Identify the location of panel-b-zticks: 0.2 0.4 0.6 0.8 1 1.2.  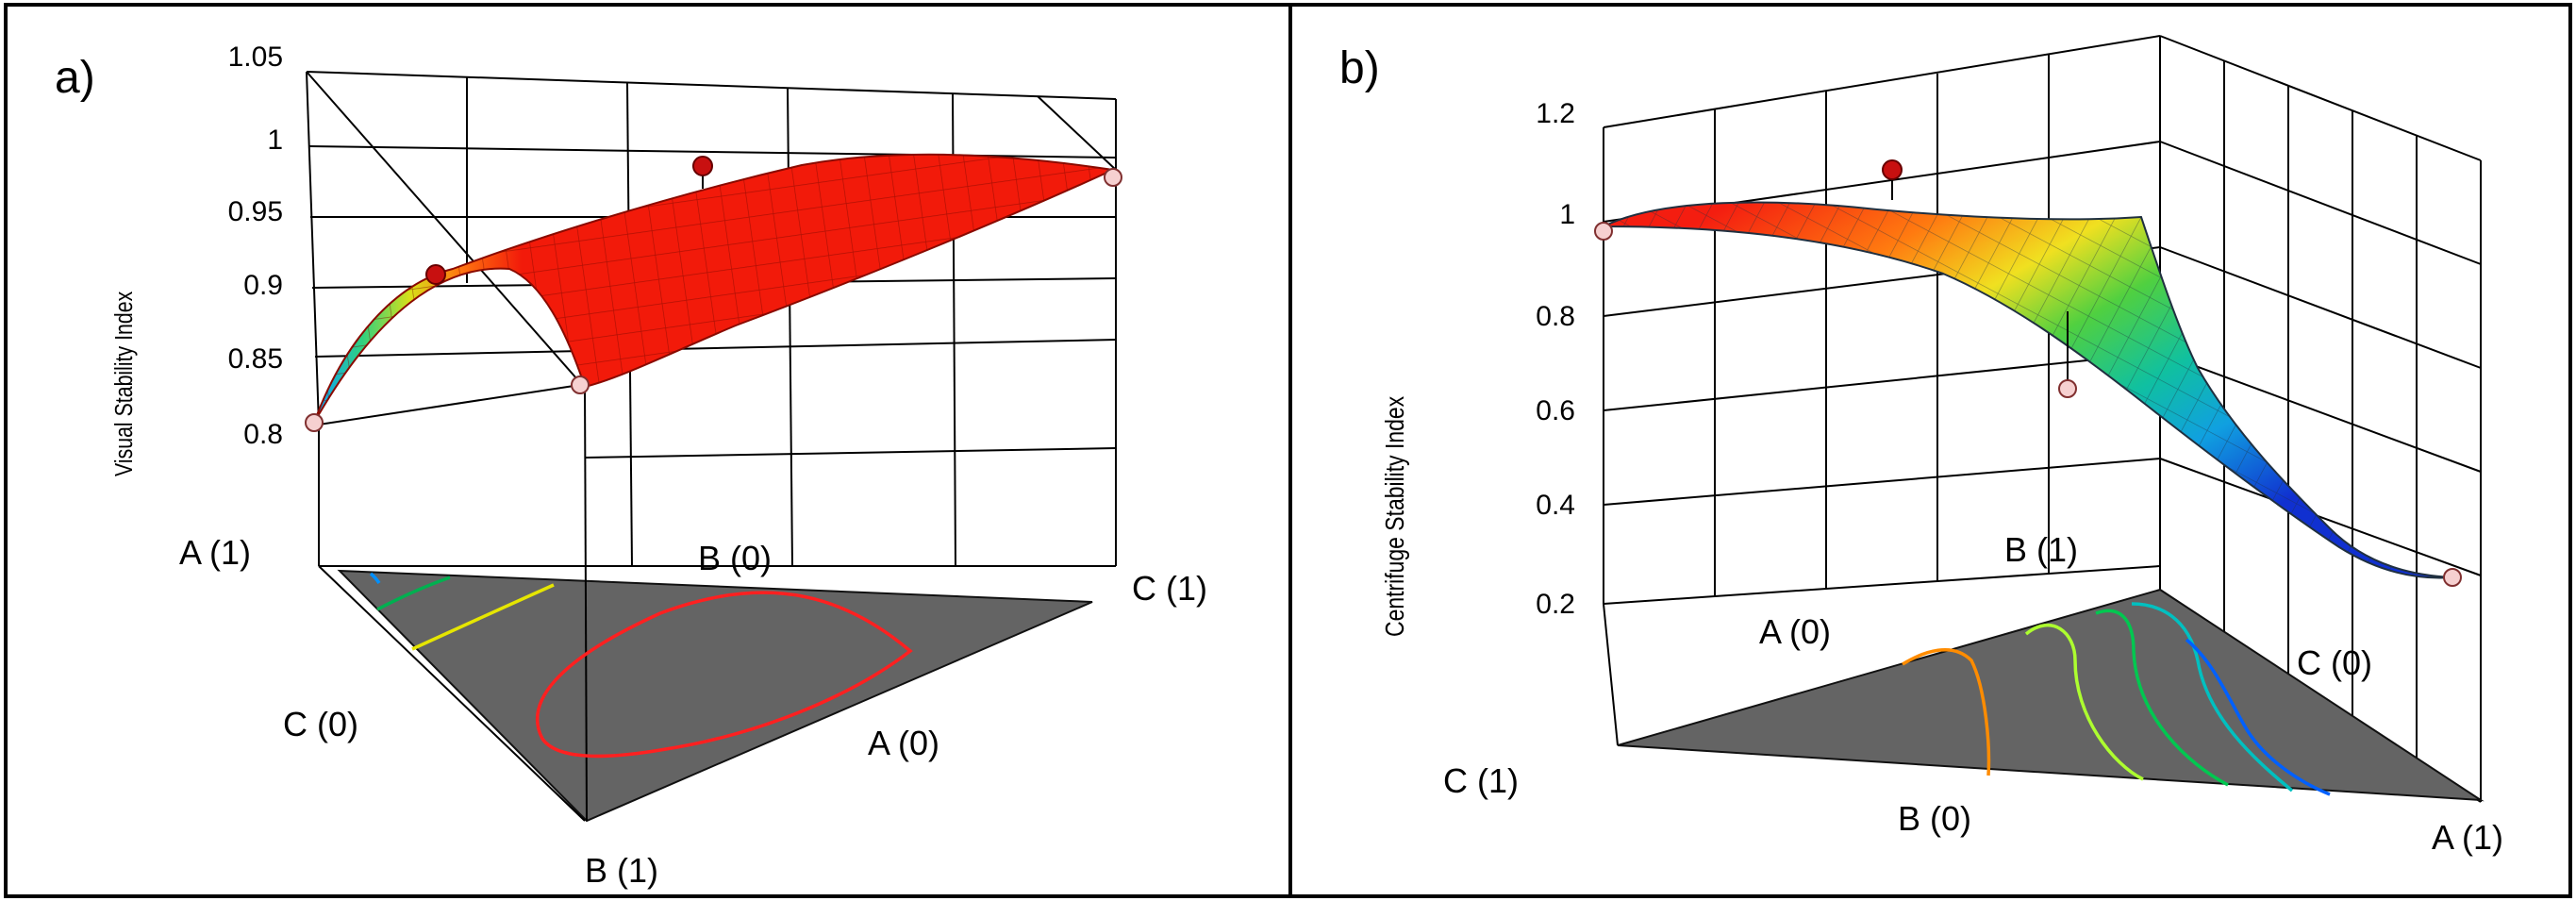
(1555, 359).